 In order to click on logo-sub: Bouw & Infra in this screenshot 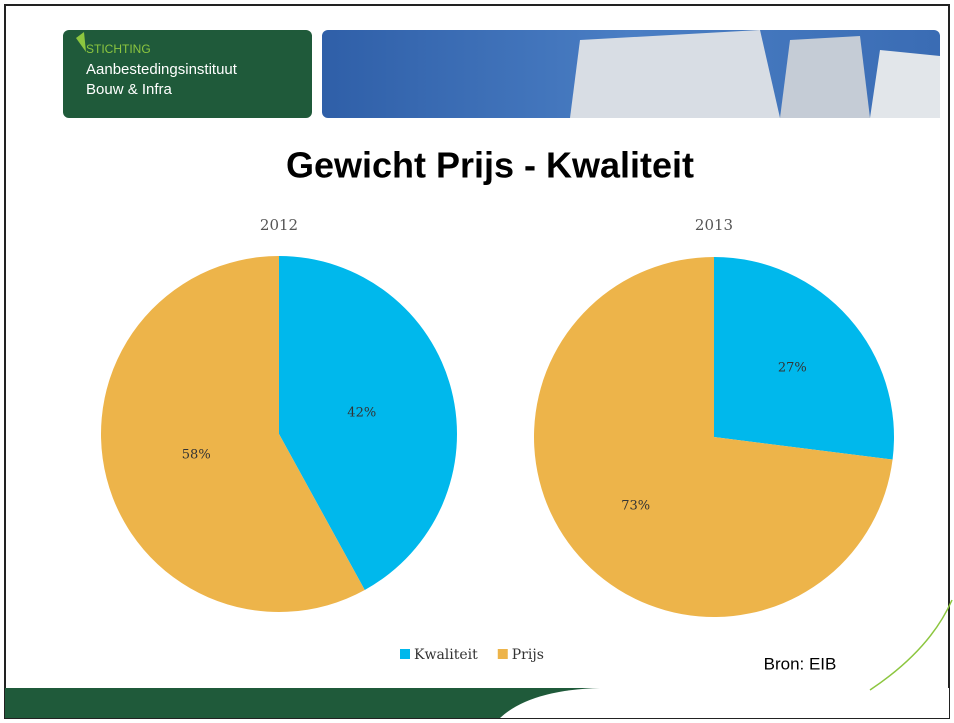, I will do `click(129, 89)`.